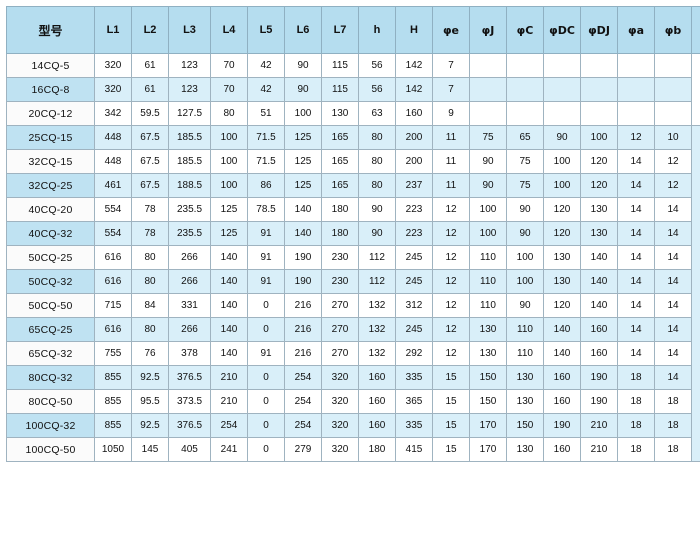  Describe the element at coordinates (113, 281) in the screenshot. I see `cell-L1: 616` at that location.